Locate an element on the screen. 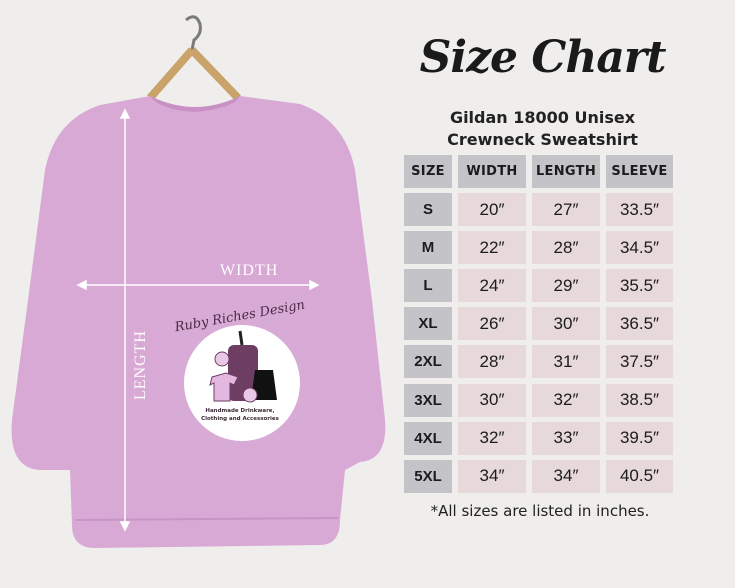 This screenshot has height=588, width=735. subtitle-line2: Crewneck Sweatshirt is located at coordinates (542, 139).